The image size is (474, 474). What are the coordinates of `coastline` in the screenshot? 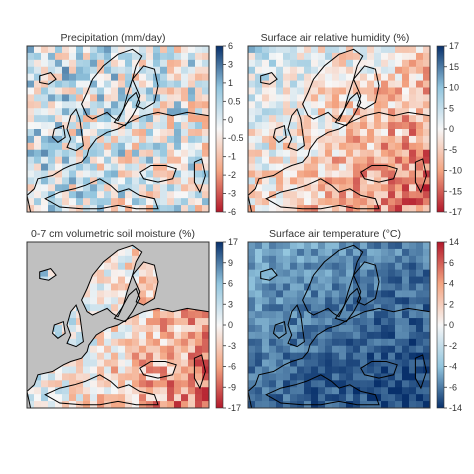 It's located at (58, 134).